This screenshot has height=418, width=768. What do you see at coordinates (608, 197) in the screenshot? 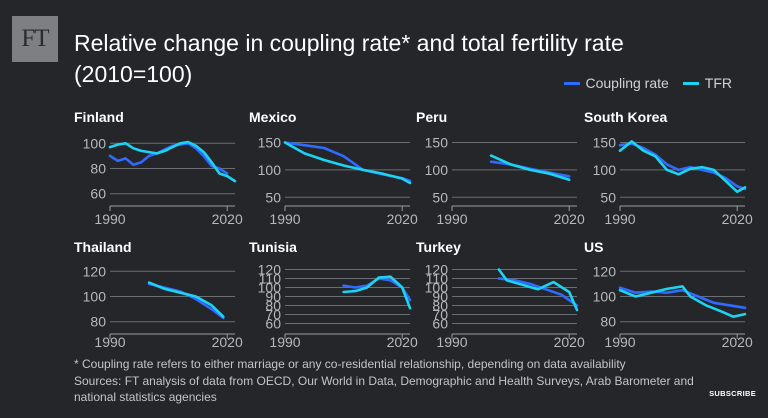
I see `y-tick-label-south-korea-50: 50` at bounding box center [608, 197].